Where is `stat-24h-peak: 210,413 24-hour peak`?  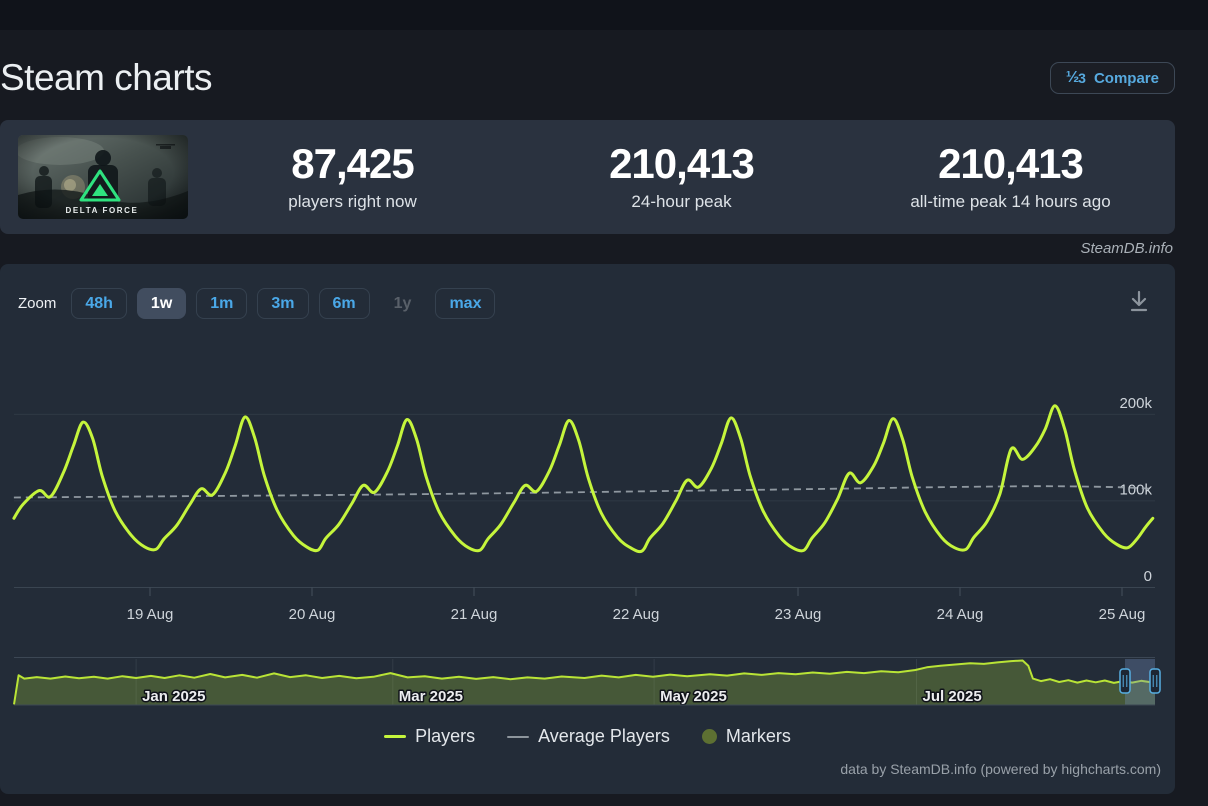 stat-24h-peak: 210,413 24-hour peak is located at coordinates (681, 176).